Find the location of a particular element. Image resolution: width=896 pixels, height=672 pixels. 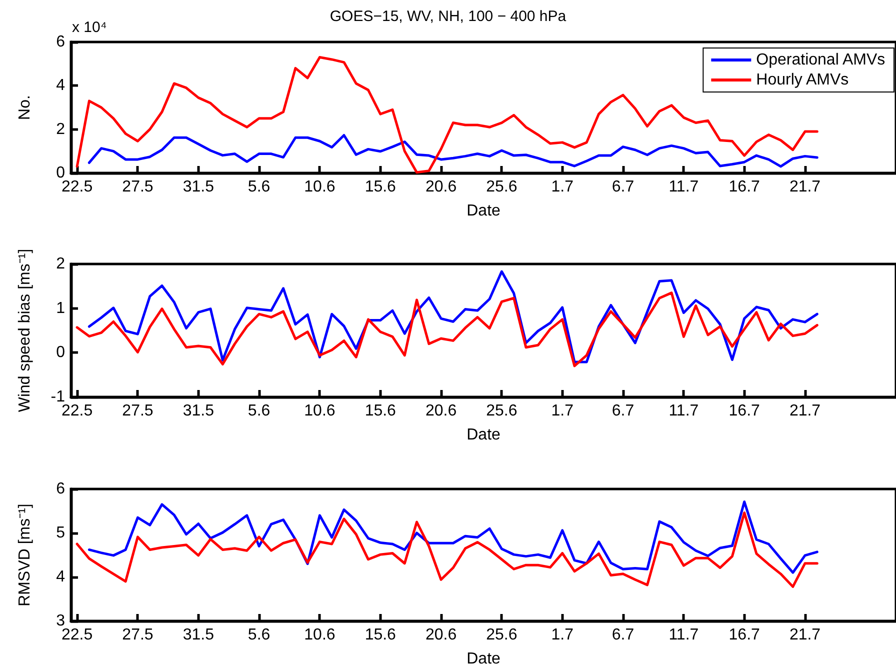

y-tick-label: 3 is located at coordinates (61, 621).